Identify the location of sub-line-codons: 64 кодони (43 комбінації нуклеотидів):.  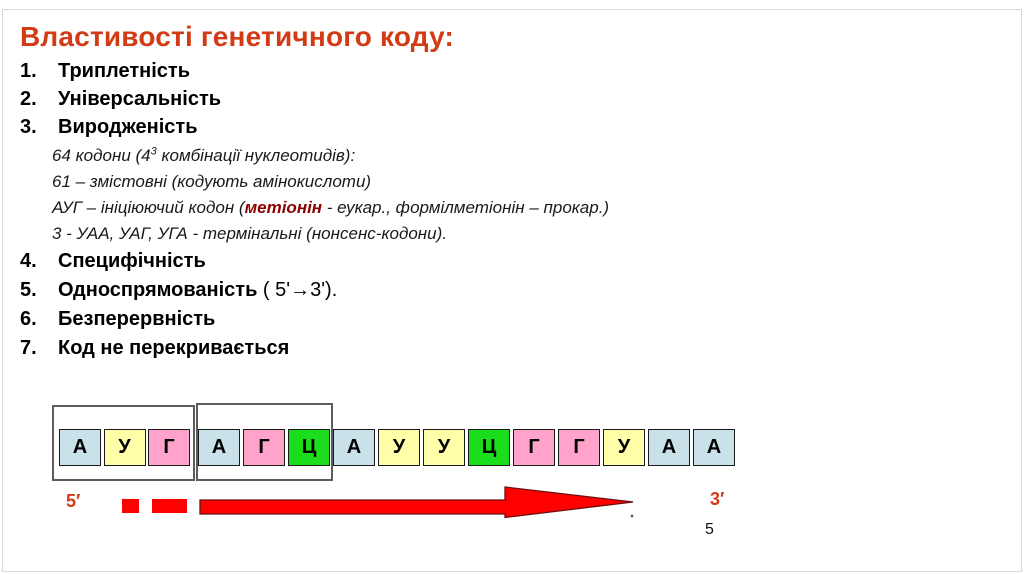
(203, 156).